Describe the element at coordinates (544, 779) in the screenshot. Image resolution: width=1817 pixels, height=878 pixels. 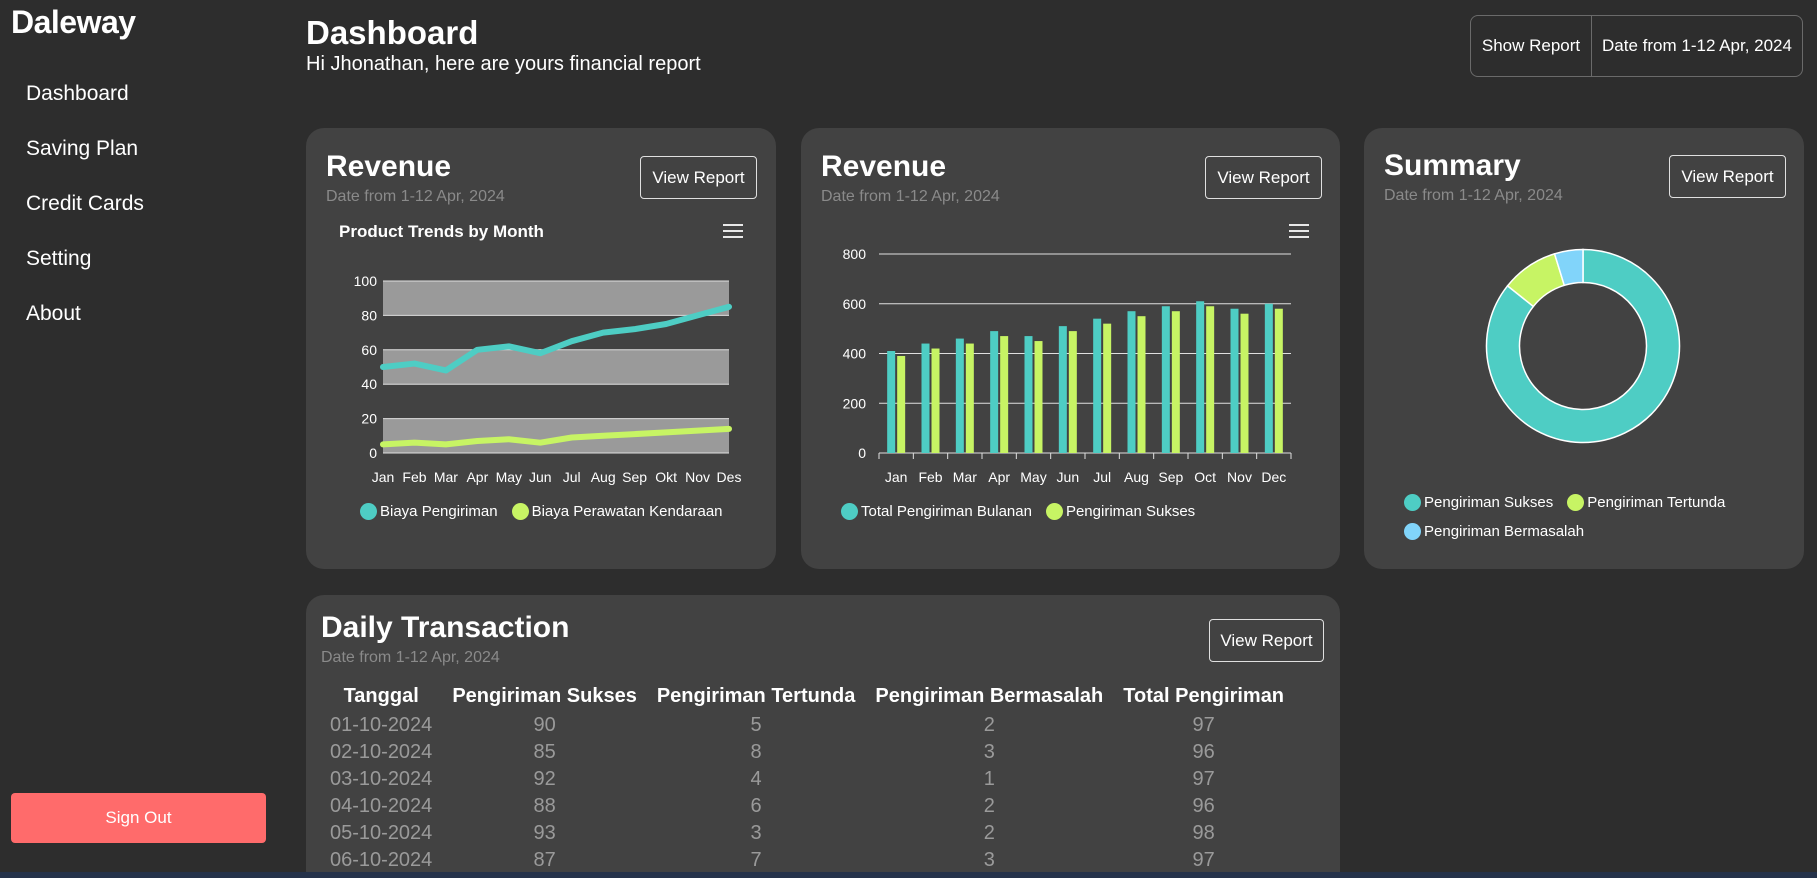
I see `table-cell: 92` at that location.